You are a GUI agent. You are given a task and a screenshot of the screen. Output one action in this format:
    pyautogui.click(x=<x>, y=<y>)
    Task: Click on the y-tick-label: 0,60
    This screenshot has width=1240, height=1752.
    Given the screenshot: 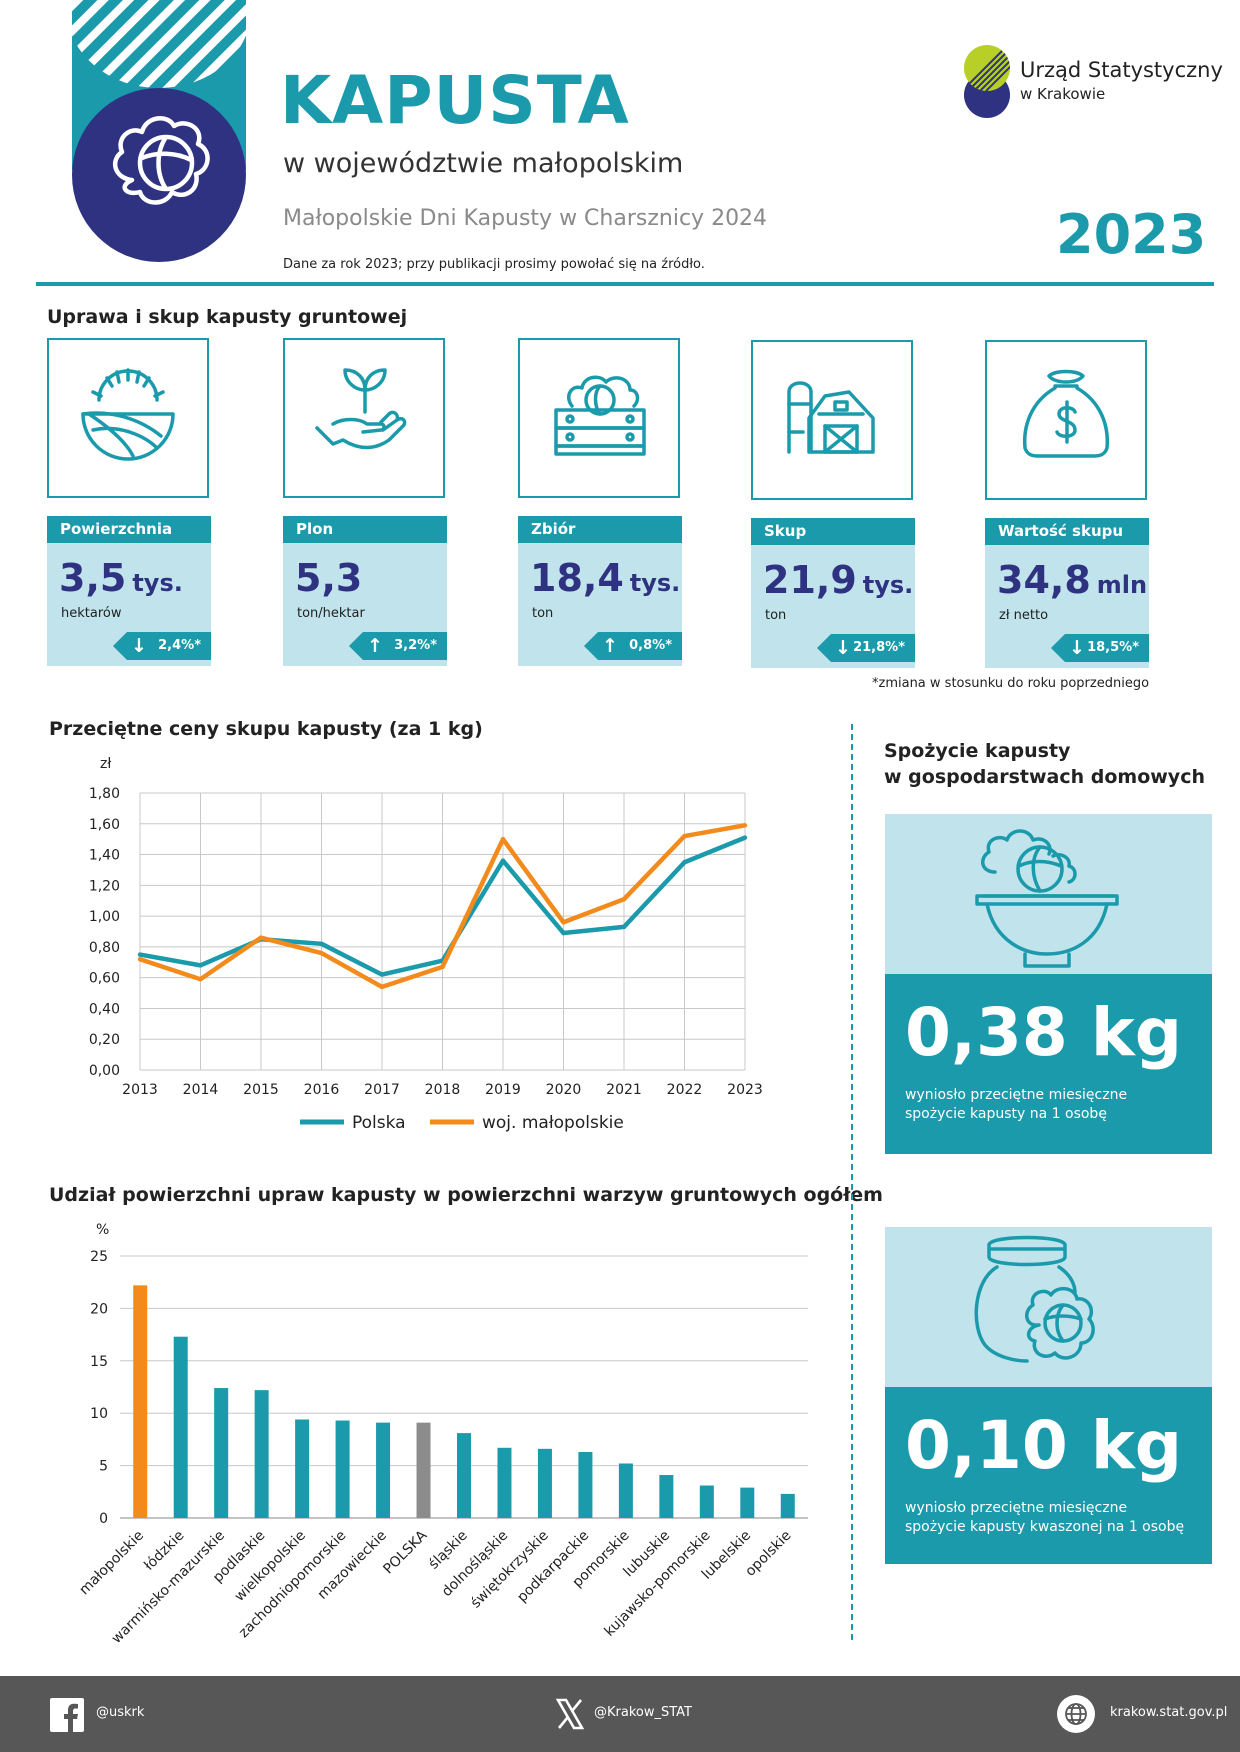 What is the action you would take?
    pyautogui.click(x=104, y=979)
    